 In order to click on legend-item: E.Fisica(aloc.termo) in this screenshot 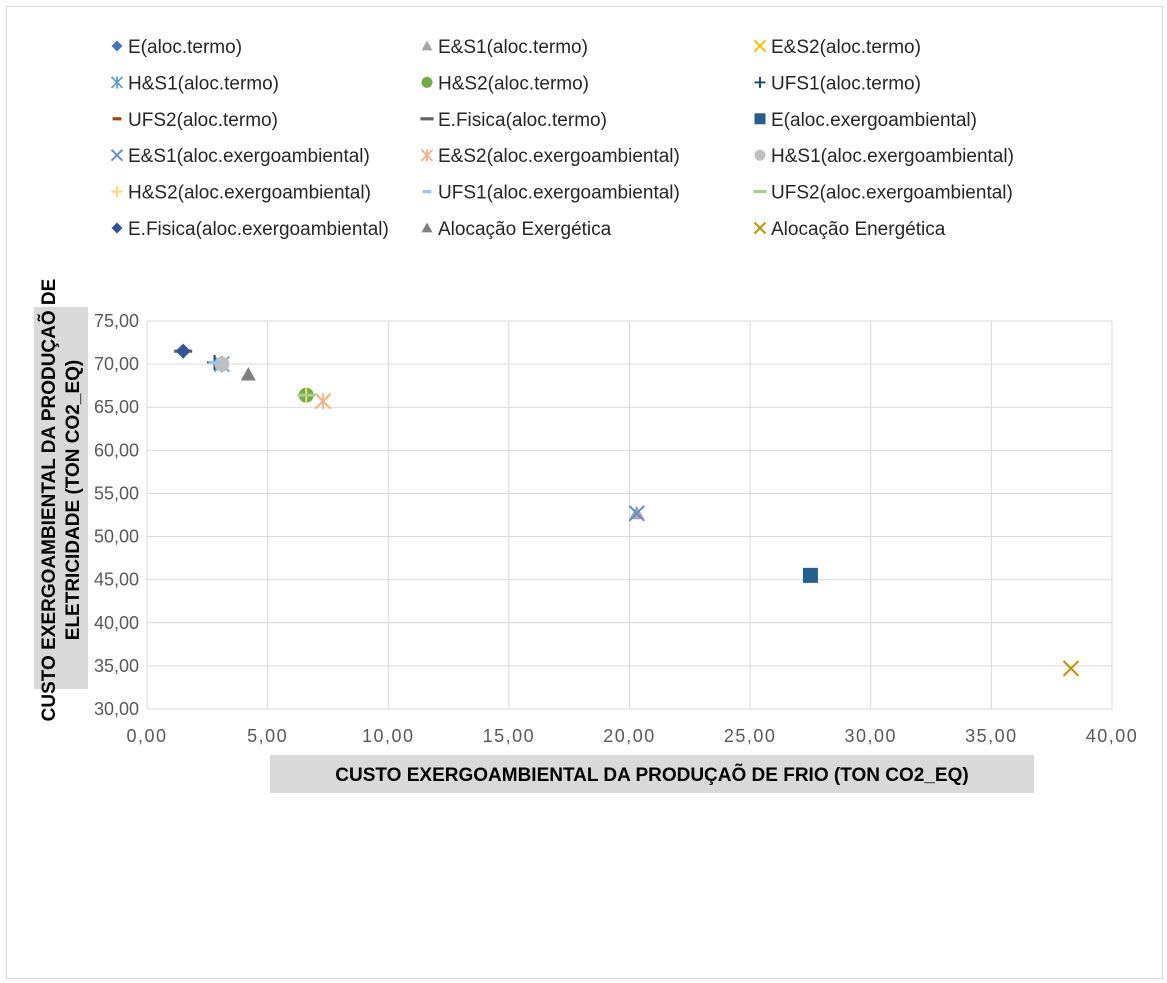, I will do `click(513, 120)`.